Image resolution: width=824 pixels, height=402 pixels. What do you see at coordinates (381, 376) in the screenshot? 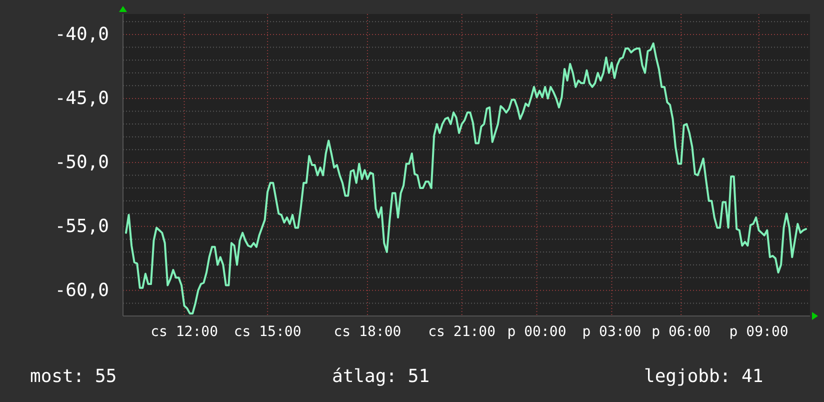
I see `text: átlag: 51` at bounding box center [381, 376].